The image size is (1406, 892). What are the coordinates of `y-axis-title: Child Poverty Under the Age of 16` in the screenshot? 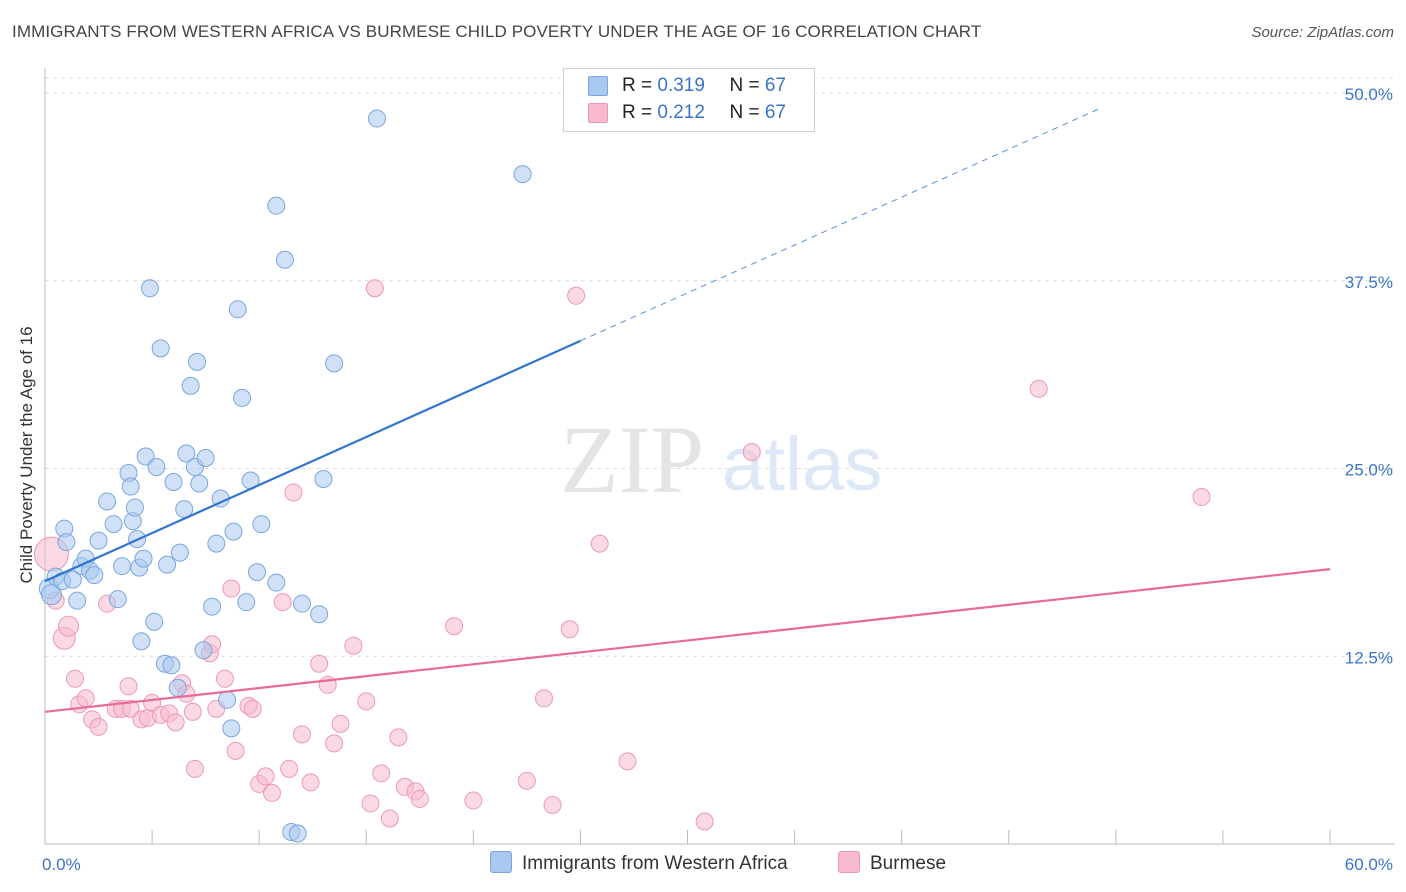 It's located at (26, 455).